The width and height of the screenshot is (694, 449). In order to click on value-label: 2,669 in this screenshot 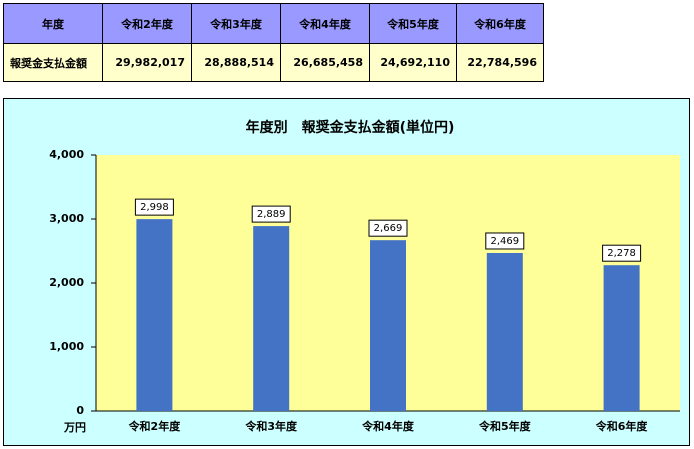, I will do `click(388, 228)`.